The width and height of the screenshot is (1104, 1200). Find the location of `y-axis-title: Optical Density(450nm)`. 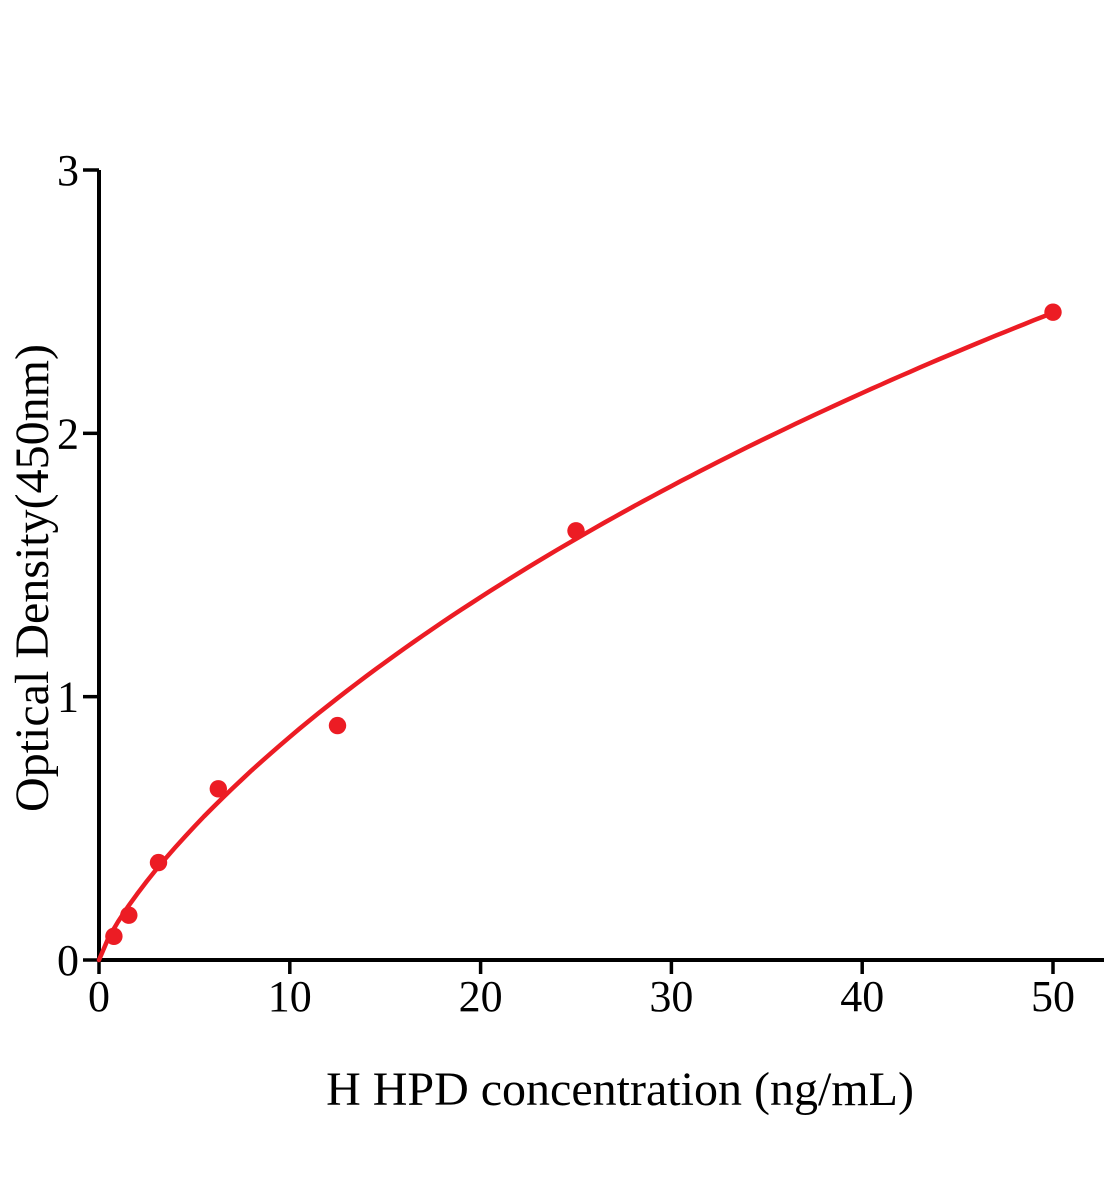

y-axis-title: Optical Density(450nm) is located at coordinates (32, 578).